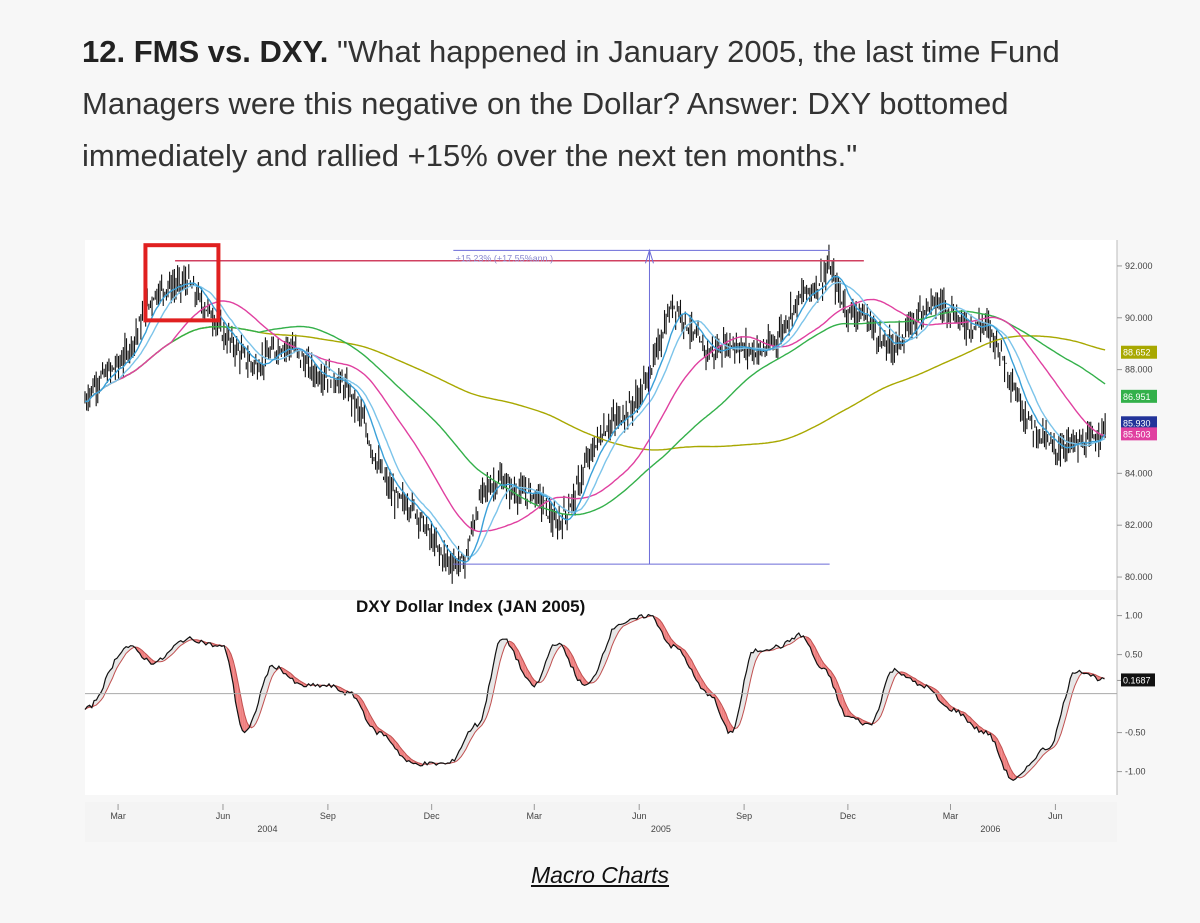 Image resolution: width=1200 pixels, height=923 pixels. I want to click on value-label: 86.951, so click(1137, 397).